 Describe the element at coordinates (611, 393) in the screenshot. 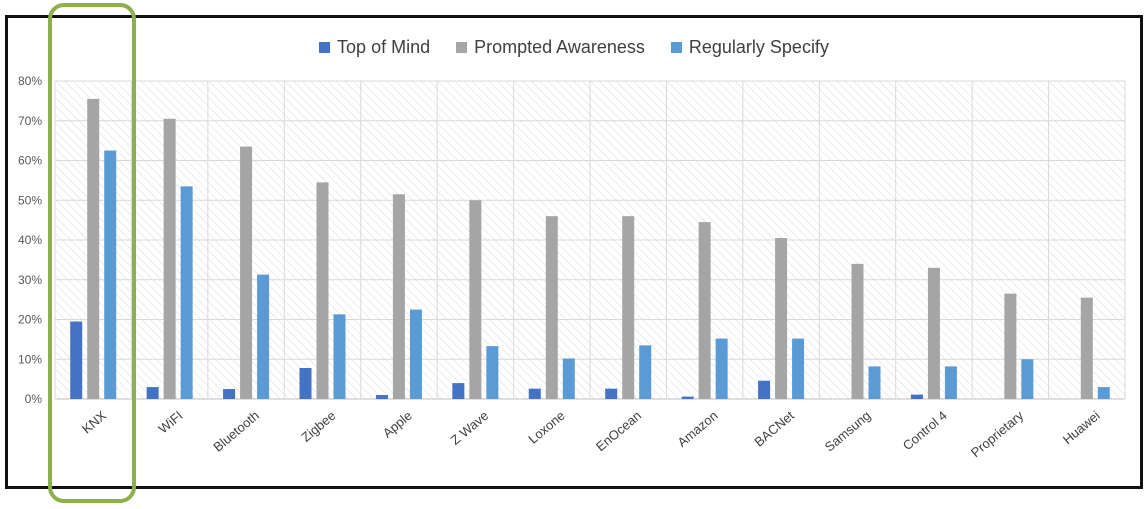

I see `bar-top-of-mind-enocean` at that location.